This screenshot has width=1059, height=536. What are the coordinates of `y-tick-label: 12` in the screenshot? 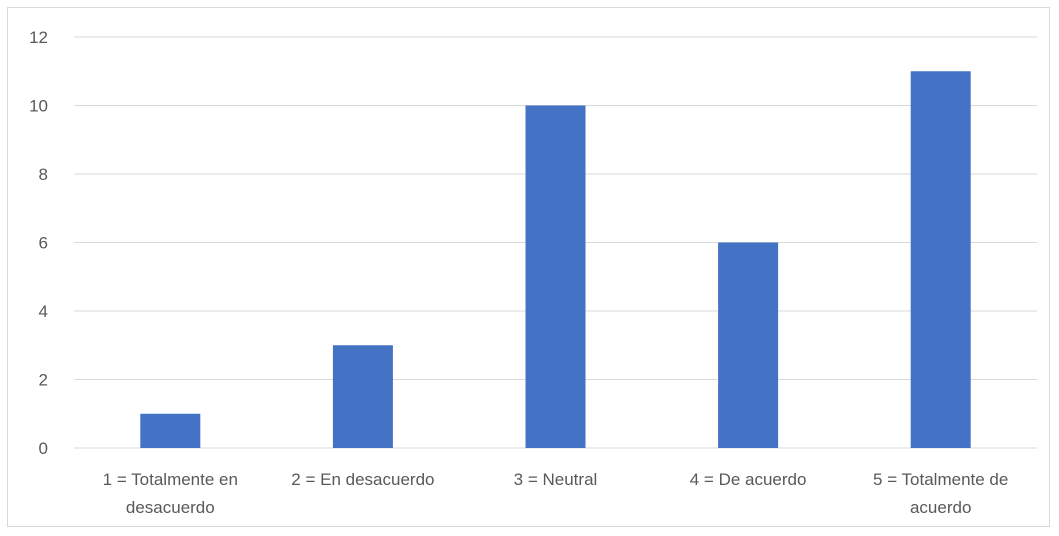 It's located at (38, 37).